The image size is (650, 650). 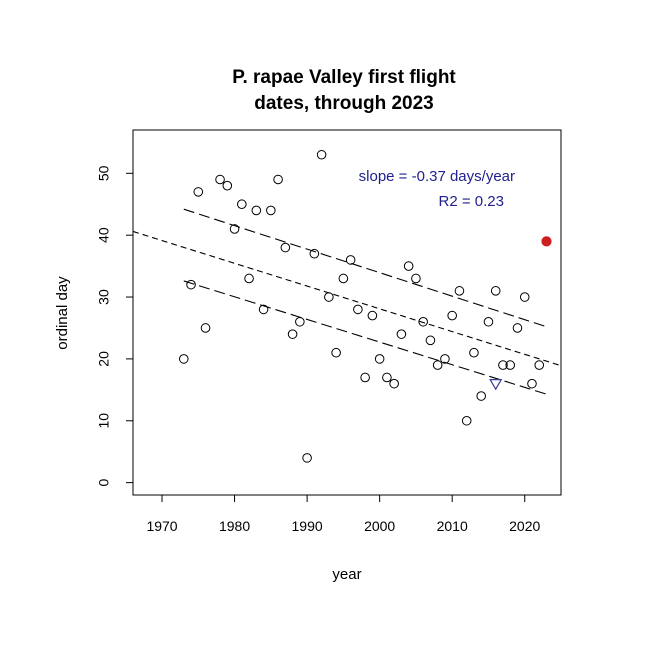 I want to click on x-tick-label: 2000, so click(x=379, y=526).